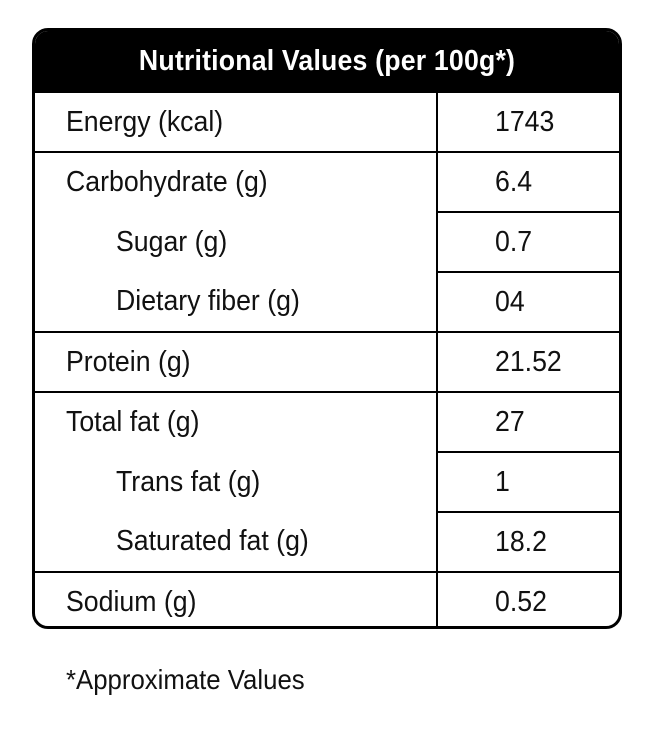 The image size is (658, 734). Describe the element at coordinates (236, 482) in the screenshot. I see `row-label: Trans fat (g)` at that location.